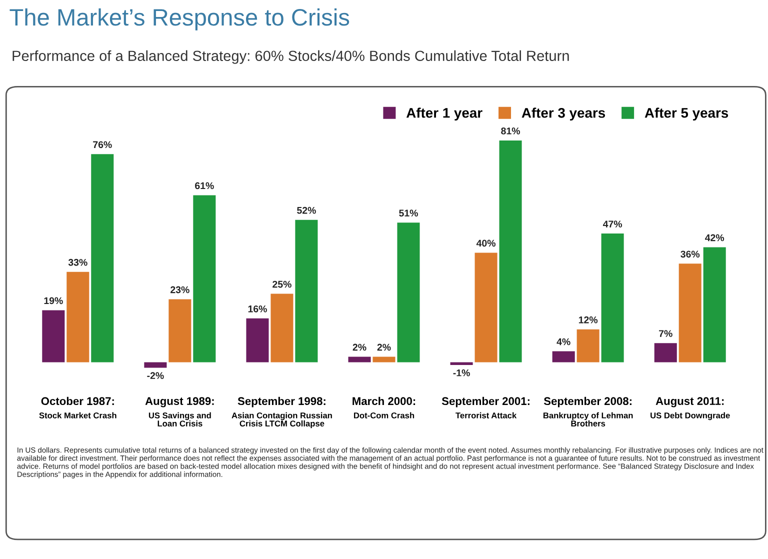 The height and width of the screenshot is (559, 768). What do you see at coordinates (155, 375) in the screenshot?
I see `data-label: -2%` at bounding box center [155, 375].